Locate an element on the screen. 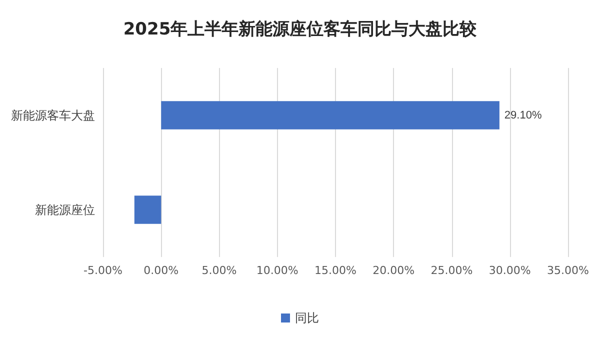 The width and height of the screenshot is (600, 345). x-tick-label: 15.00% is located at coordinates (335, 270).